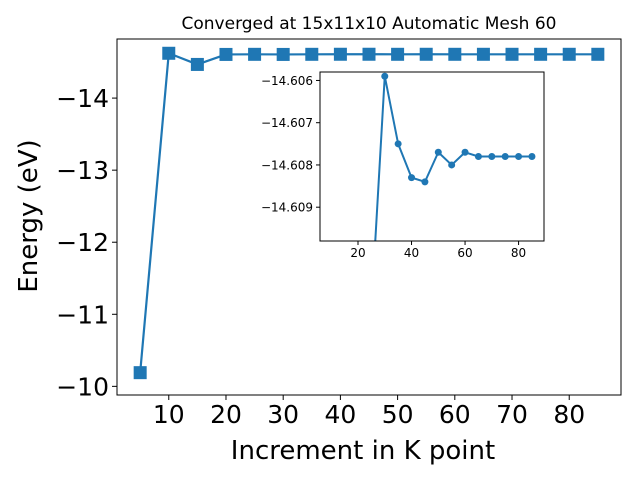  Describe the element at coordinates (369, 24) in the screenshot. I see `chart-title: Converged at 15x11x10 Automatic Mesh 60` at that location.